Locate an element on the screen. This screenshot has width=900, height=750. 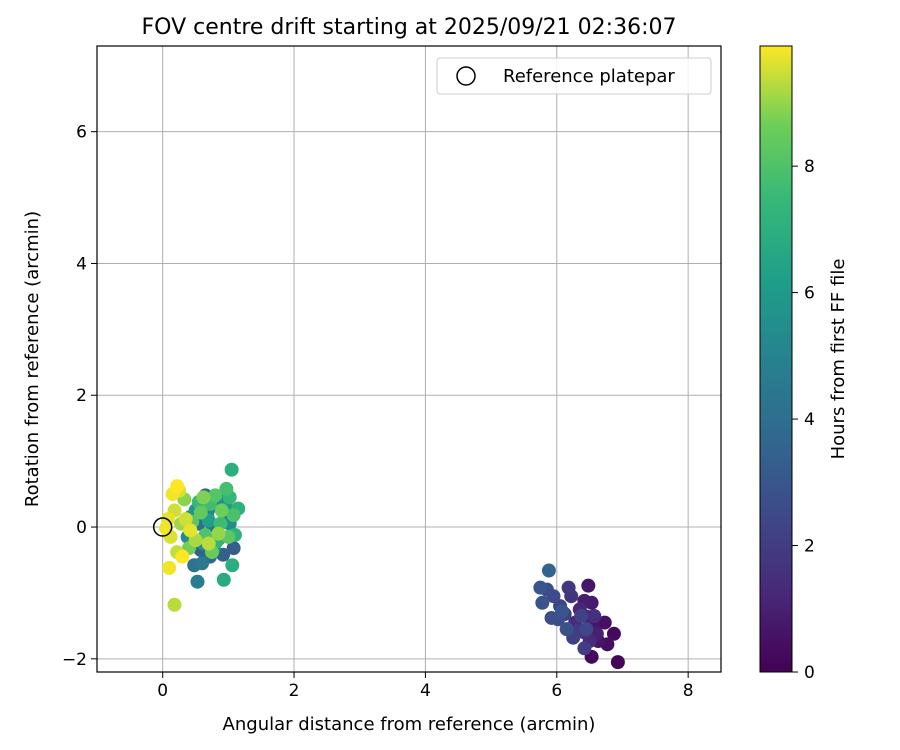
colorbar-tick-label: 4 is located at coordinates (809, 420).